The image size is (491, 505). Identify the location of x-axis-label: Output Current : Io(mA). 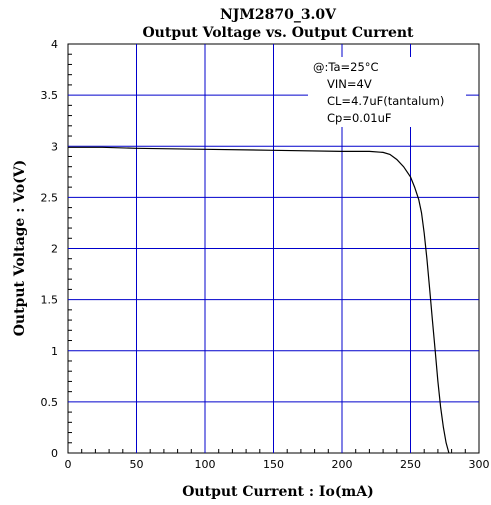
(278, 492).